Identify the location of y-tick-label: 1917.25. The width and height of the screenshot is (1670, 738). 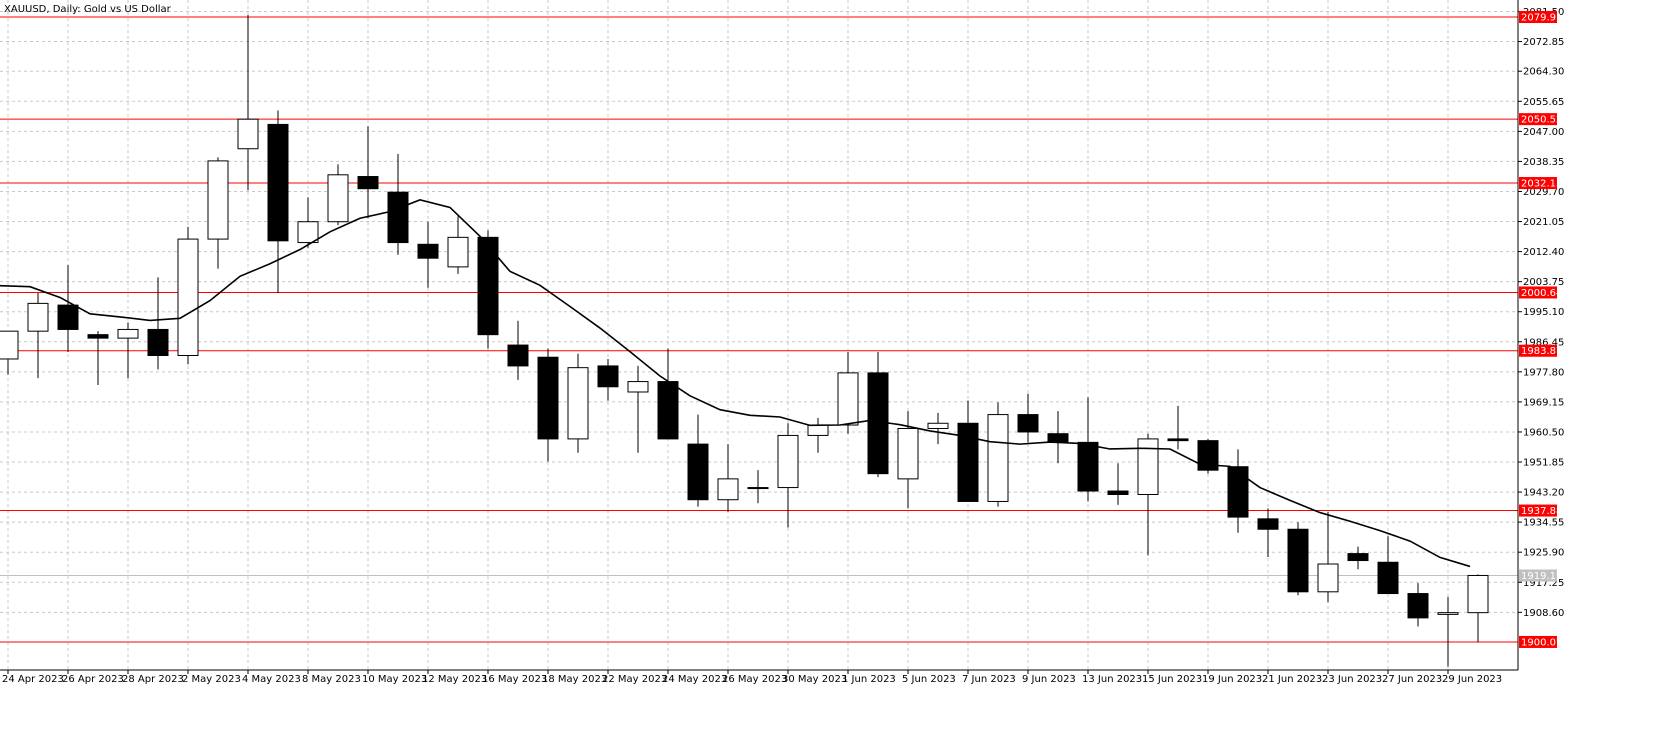
(1543, 583).